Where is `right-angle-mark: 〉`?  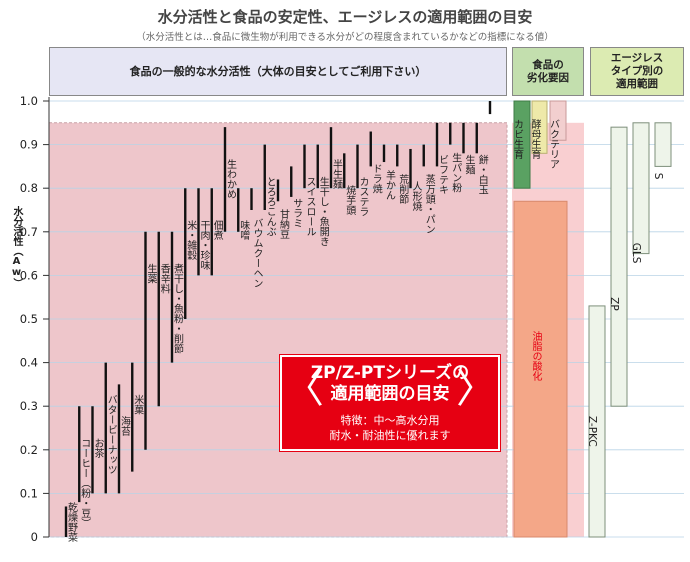 right-angle-mark: 〉 is located at coordinates (476, 389).